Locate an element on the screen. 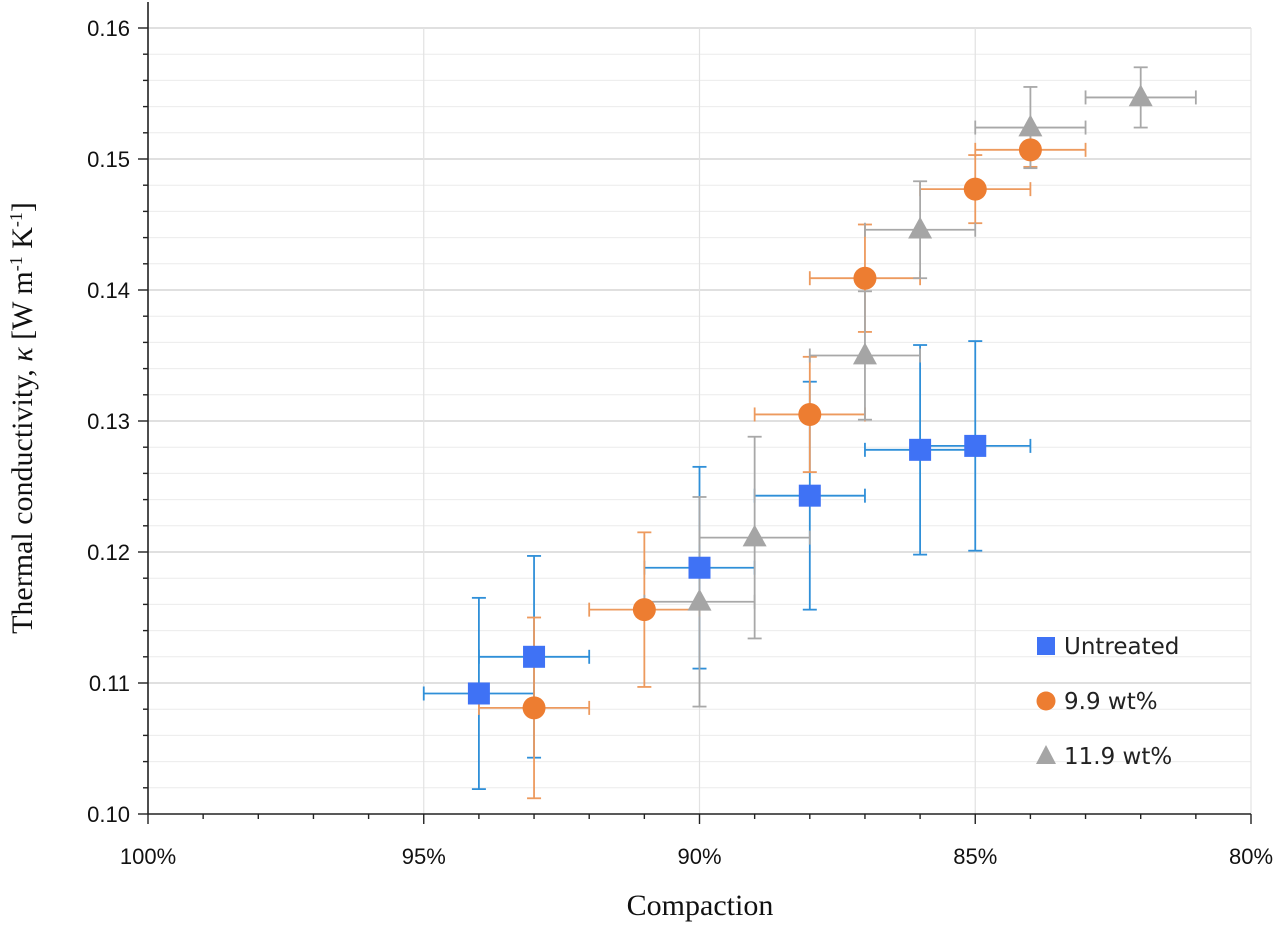  legend-label: 11.9 wt% is located at coordinates (1118, 757).